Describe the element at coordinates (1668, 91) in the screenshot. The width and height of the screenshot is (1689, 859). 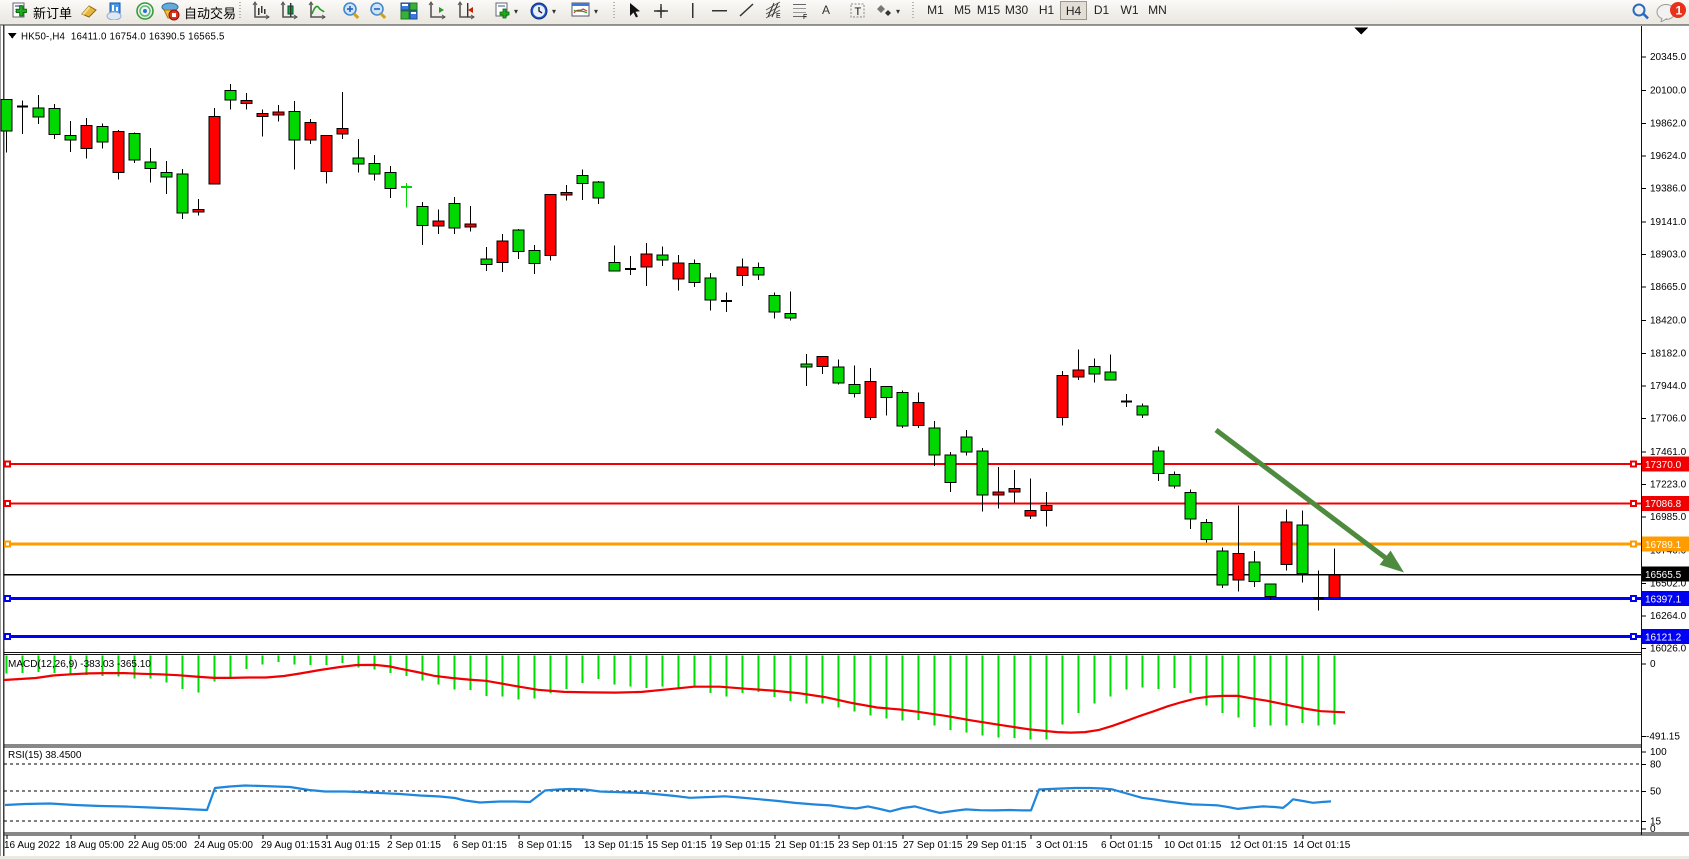
I see `svg-text: 20100.0` at that location.